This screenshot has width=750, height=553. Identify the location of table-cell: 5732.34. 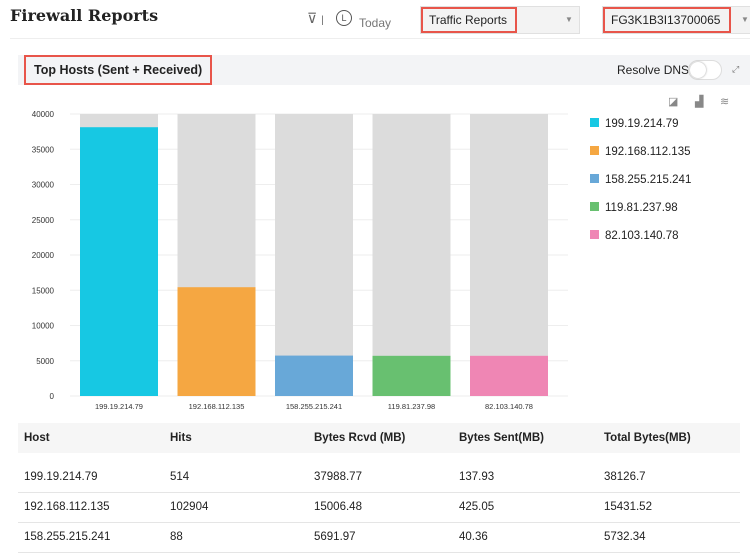
(625, 537).